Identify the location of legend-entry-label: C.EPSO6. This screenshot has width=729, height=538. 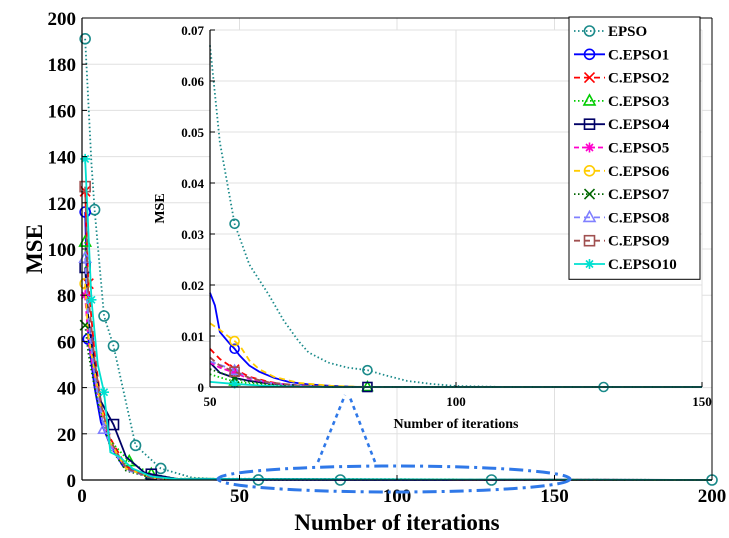
(639, 172).